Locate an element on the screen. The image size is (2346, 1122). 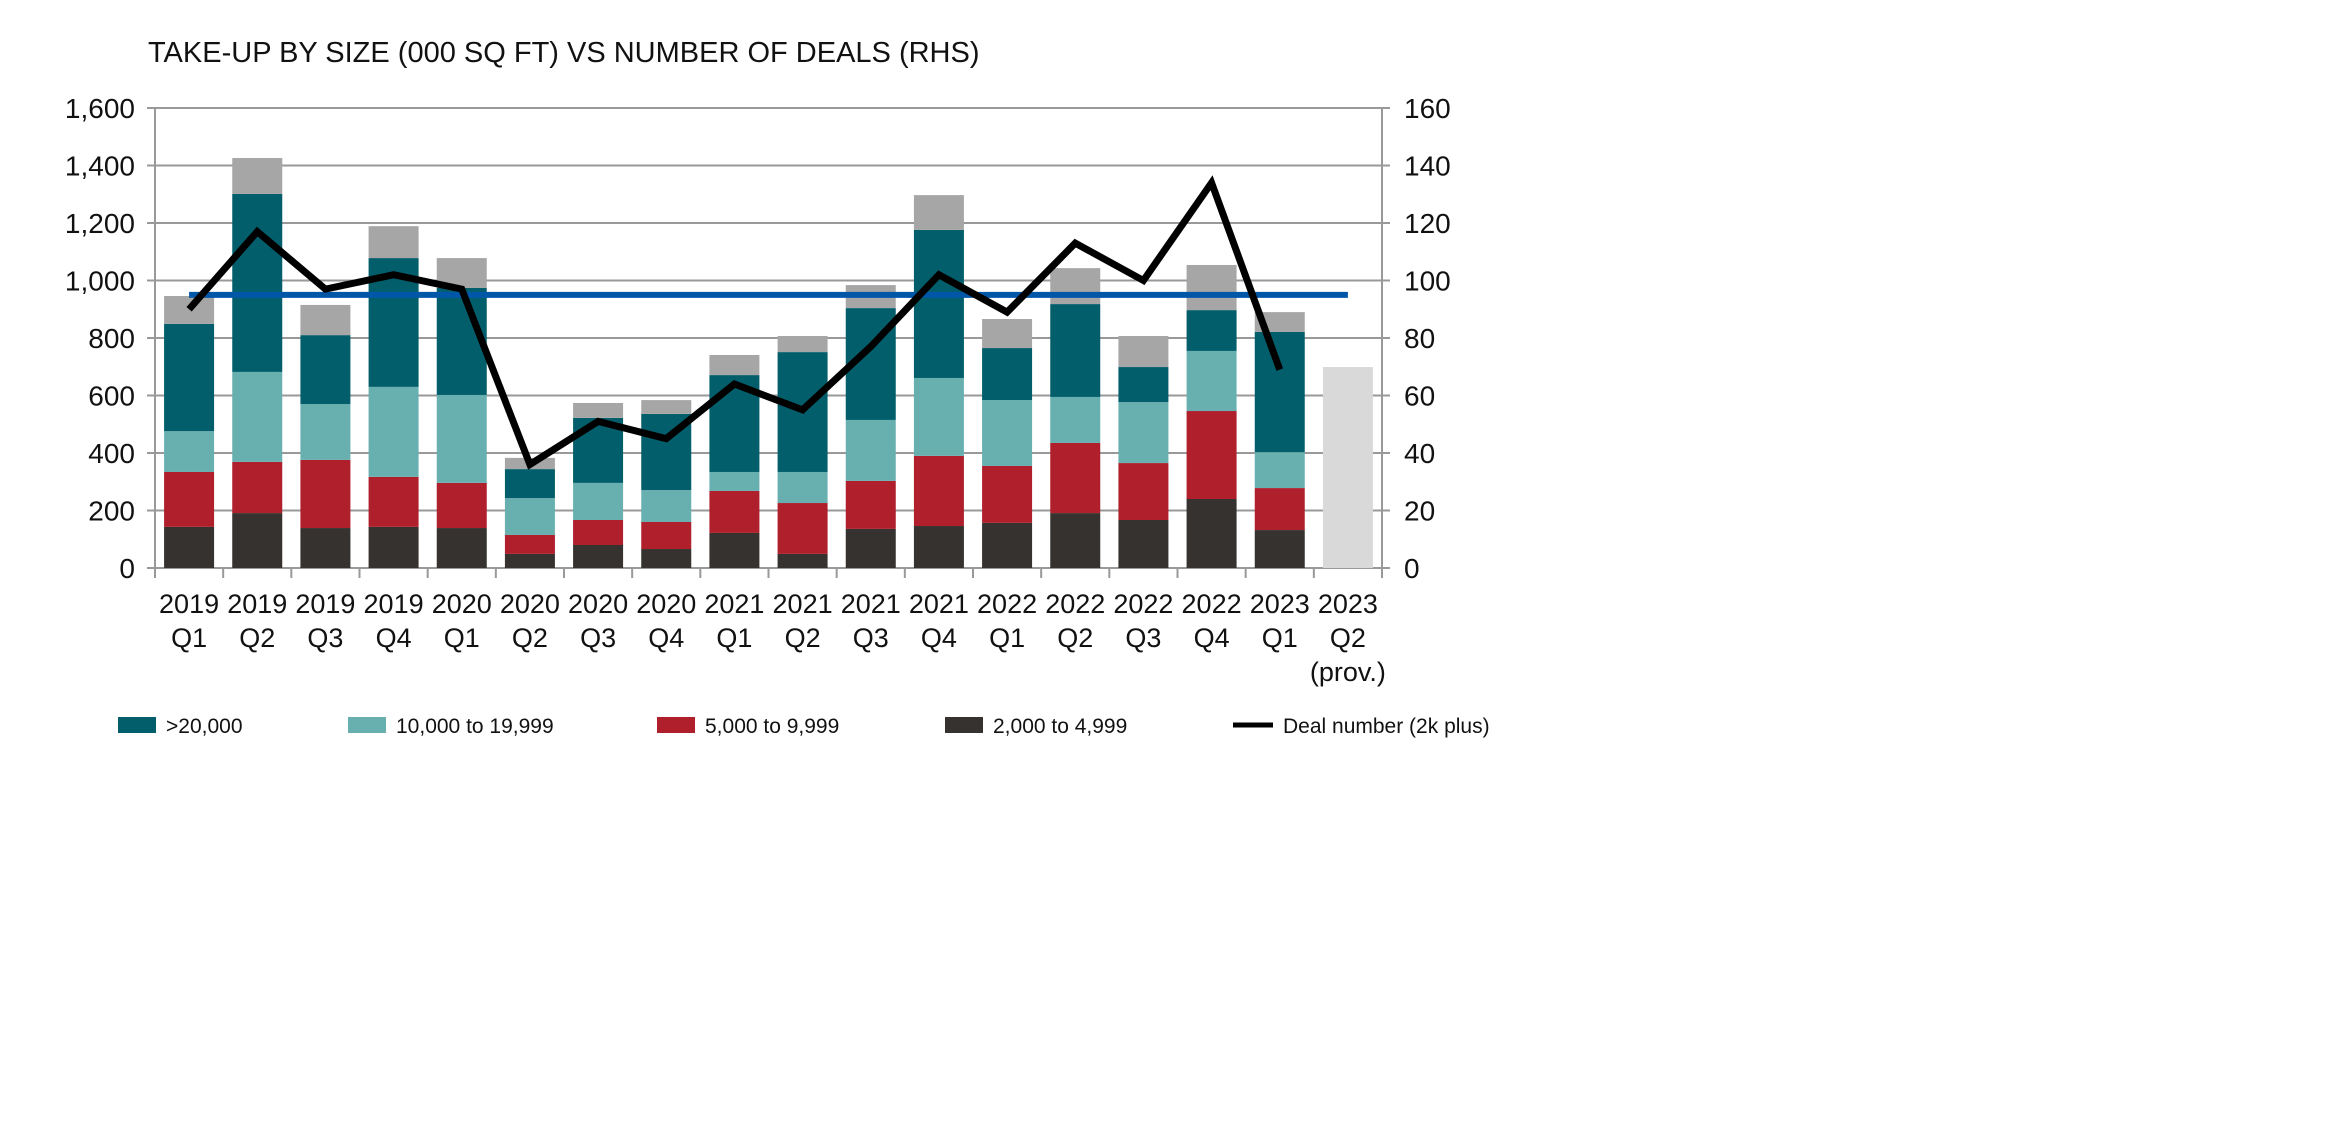
y-tick-label: 1,000 is located at coordinates (100, 281).